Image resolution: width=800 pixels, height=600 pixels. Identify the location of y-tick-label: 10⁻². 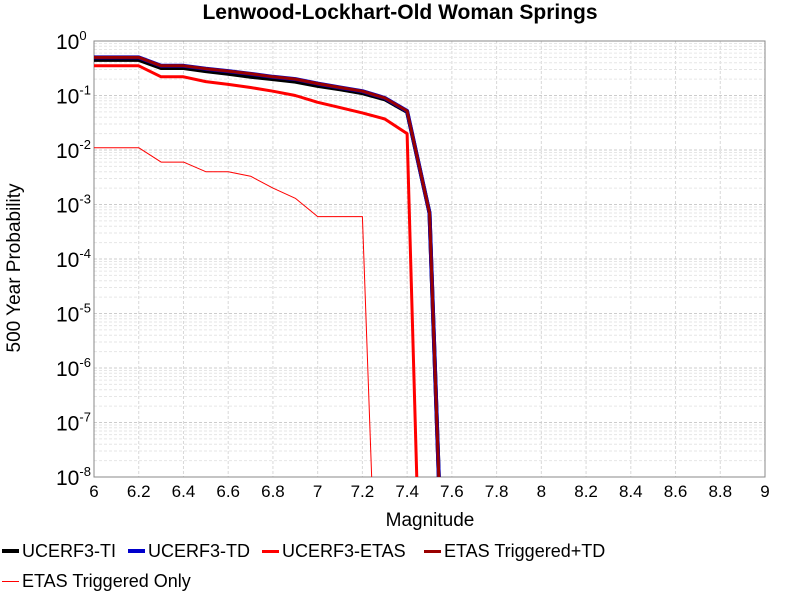
(73, 150).